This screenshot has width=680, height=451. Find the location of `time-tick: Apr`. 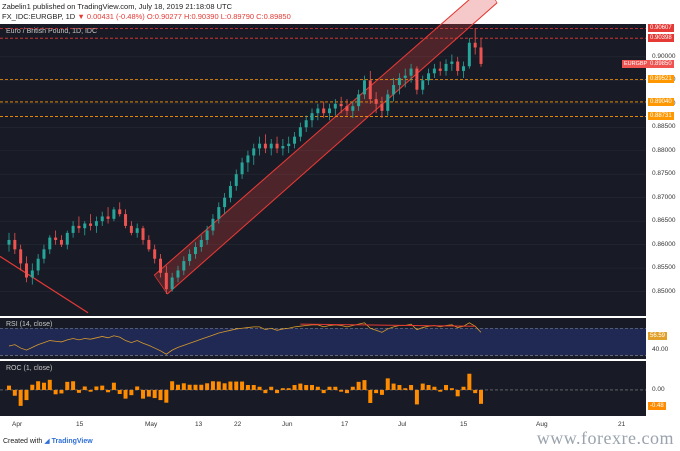

time-tick: Apr is located at coordinates (17, 424).